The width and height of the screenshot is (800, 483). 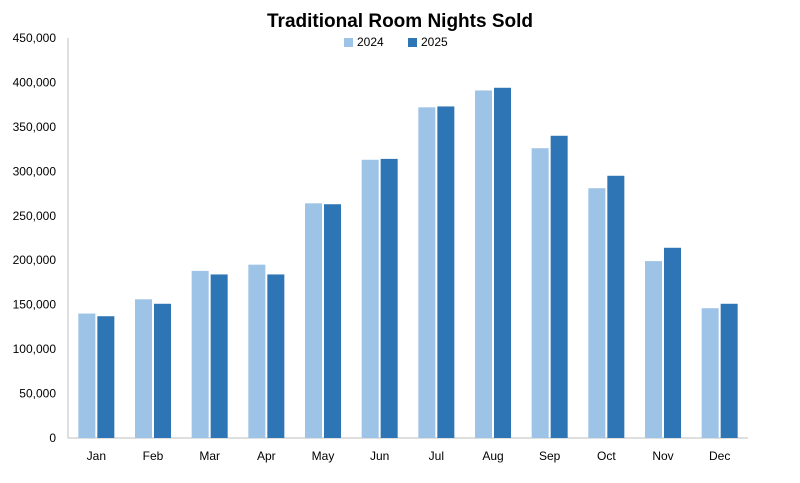 I want to click on bar-2025-Apr, so click(x=276, y=356).